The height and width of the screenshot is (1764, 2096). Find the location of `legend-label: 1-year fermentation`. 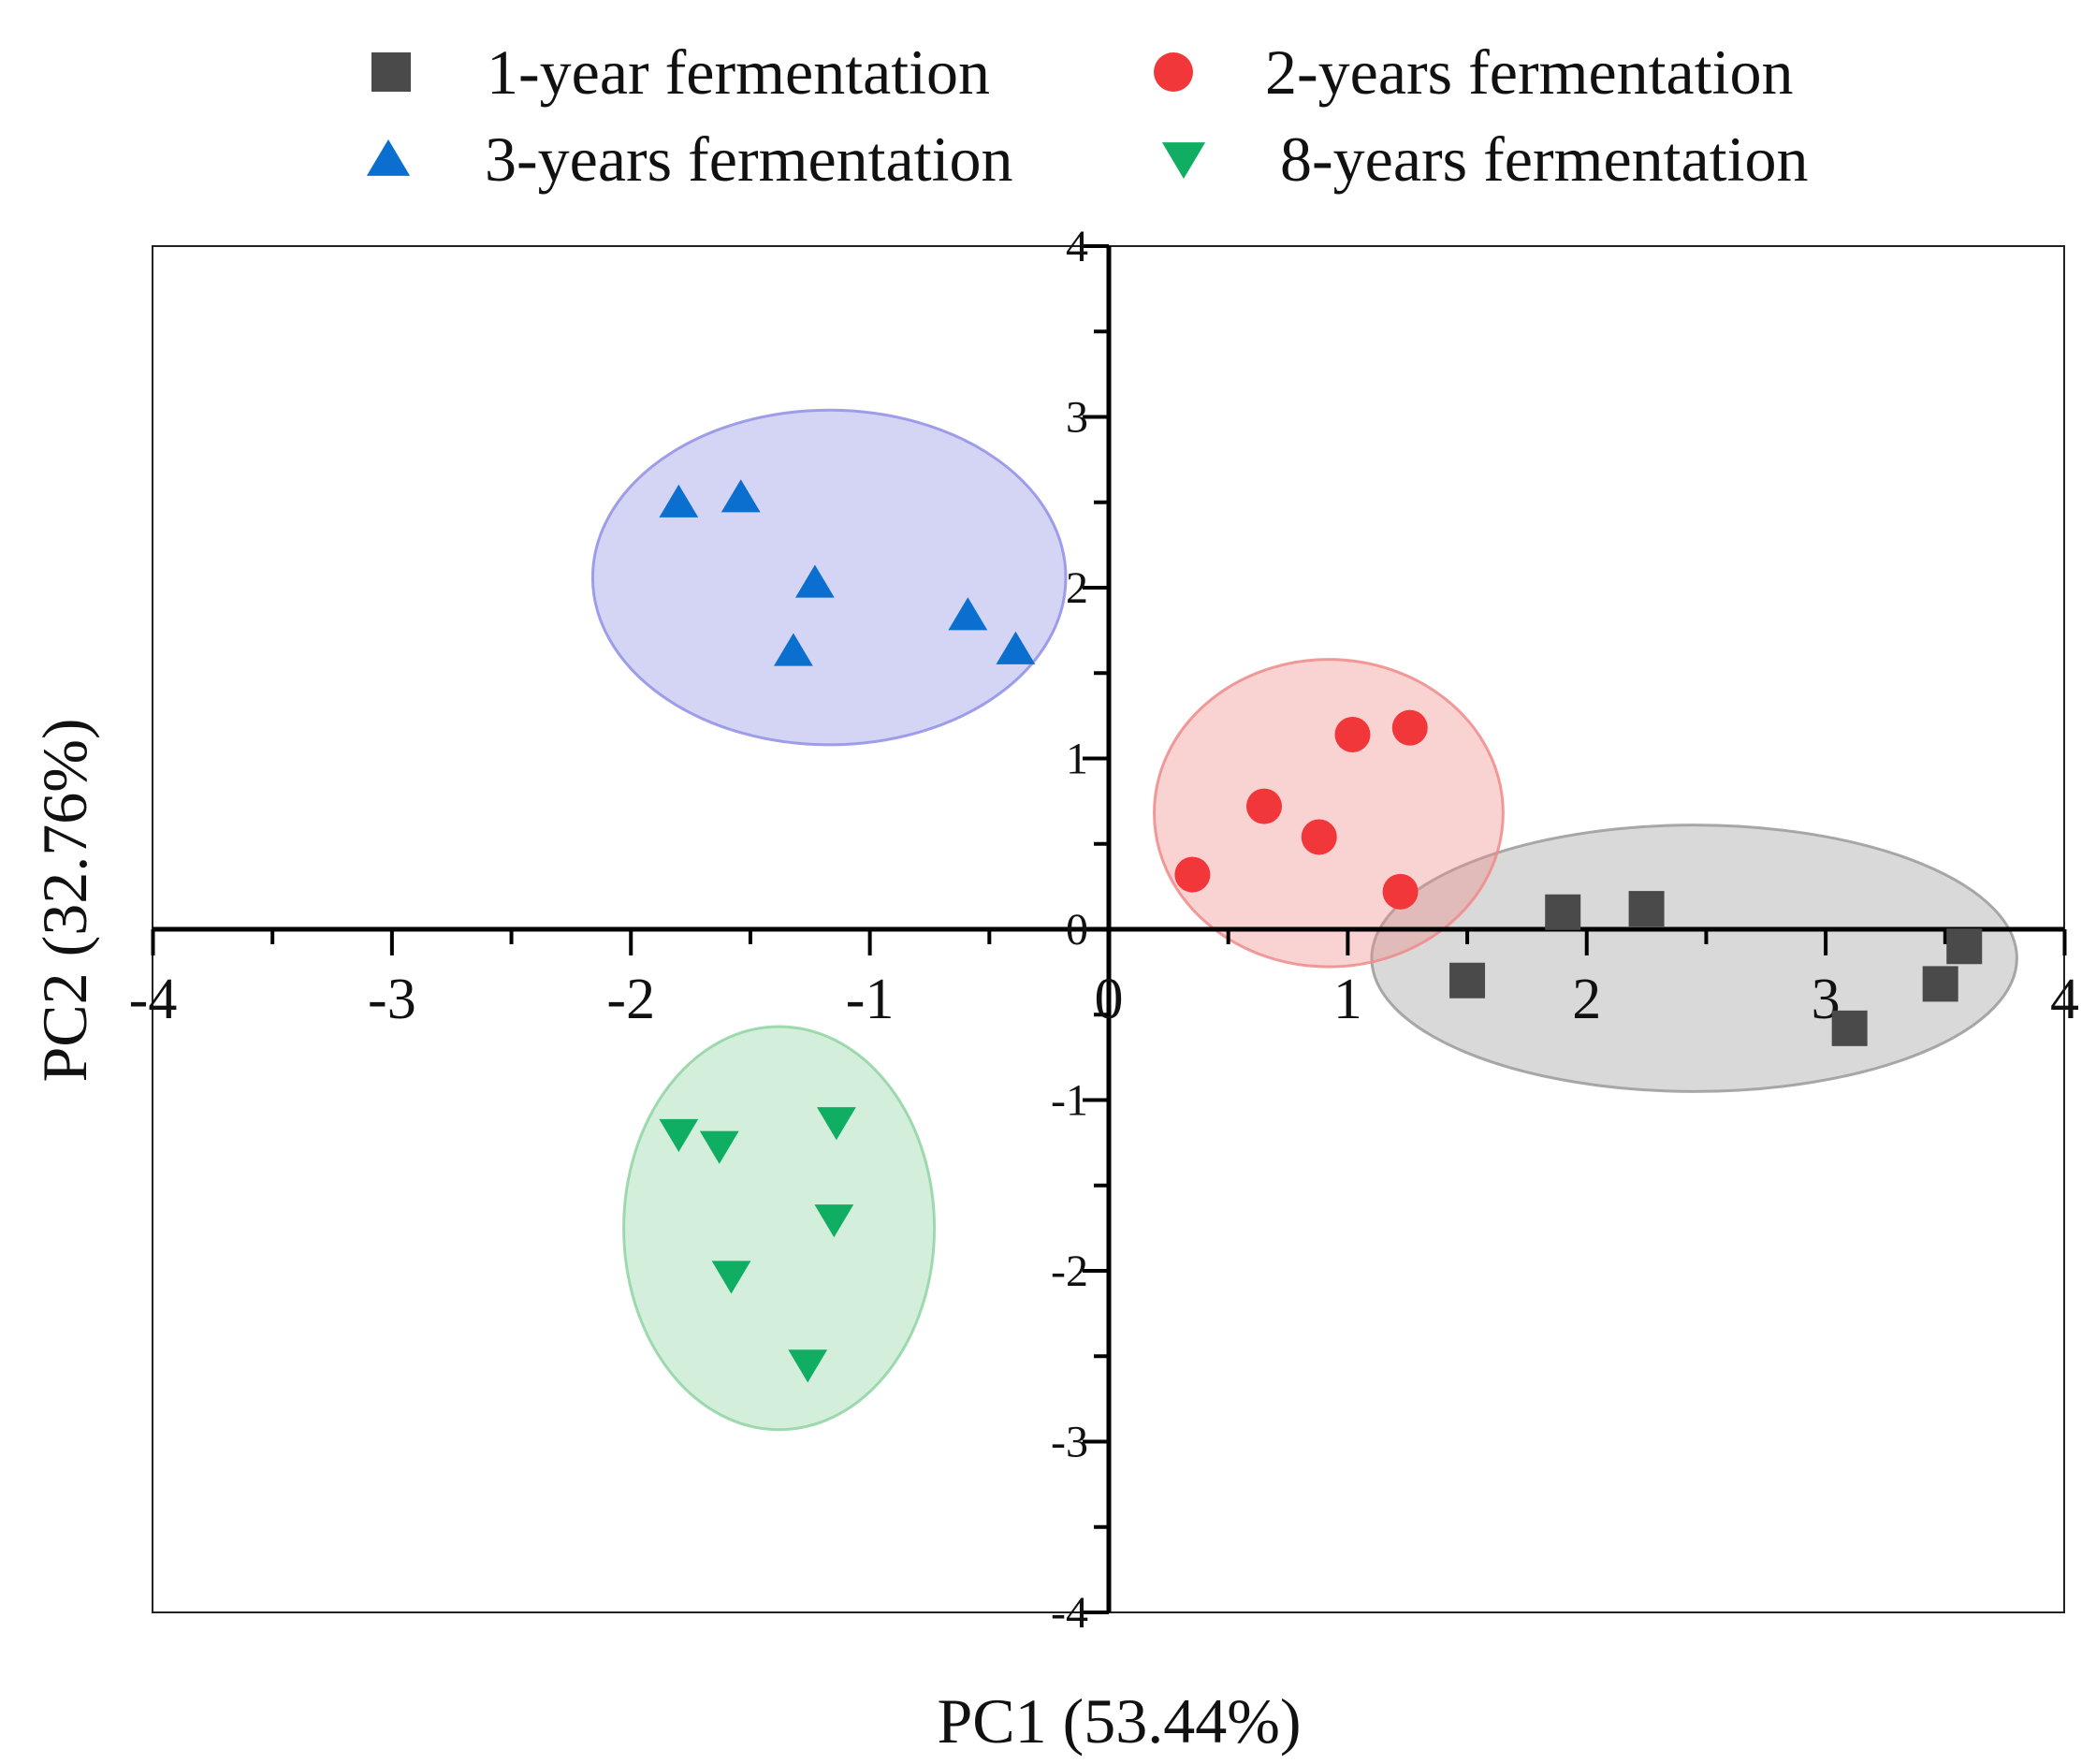

legend-label: 1-year fermentation is located at coordinates (738, 72).